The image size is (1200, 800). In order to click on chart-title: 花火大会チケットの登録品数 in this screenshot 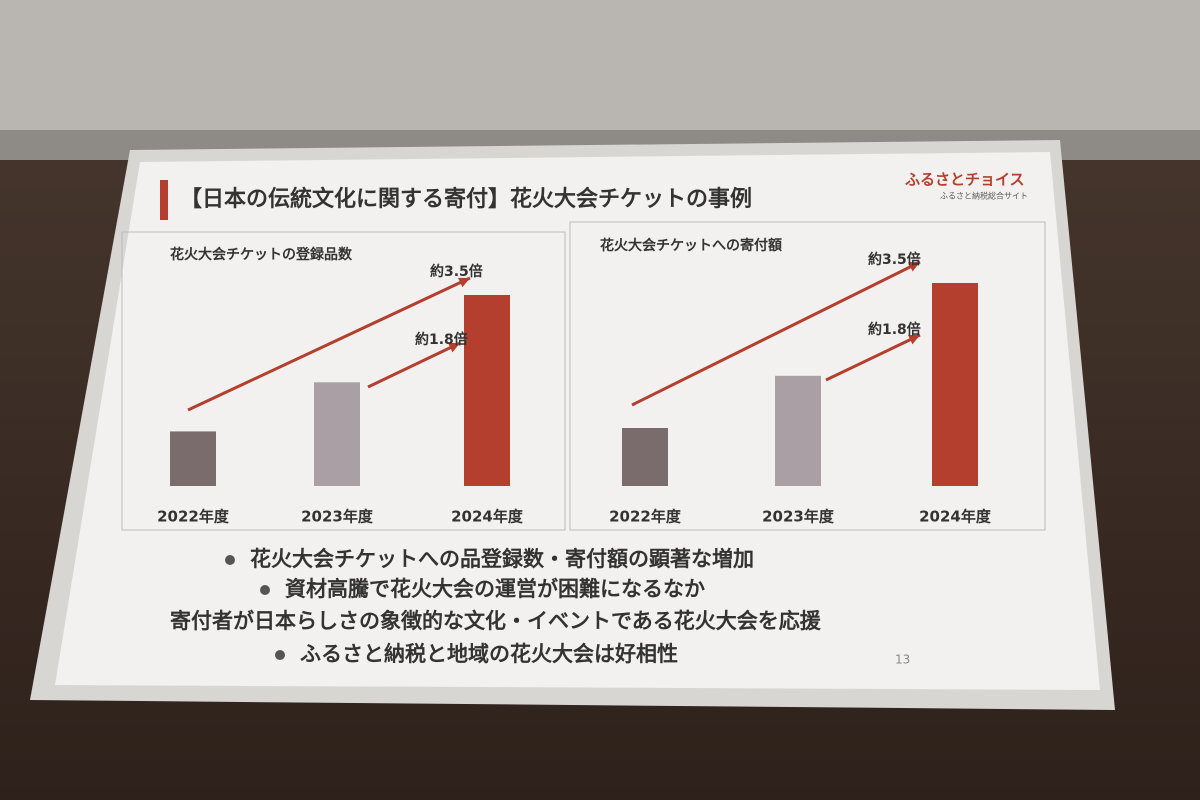, I will do `click(261, 254)`.